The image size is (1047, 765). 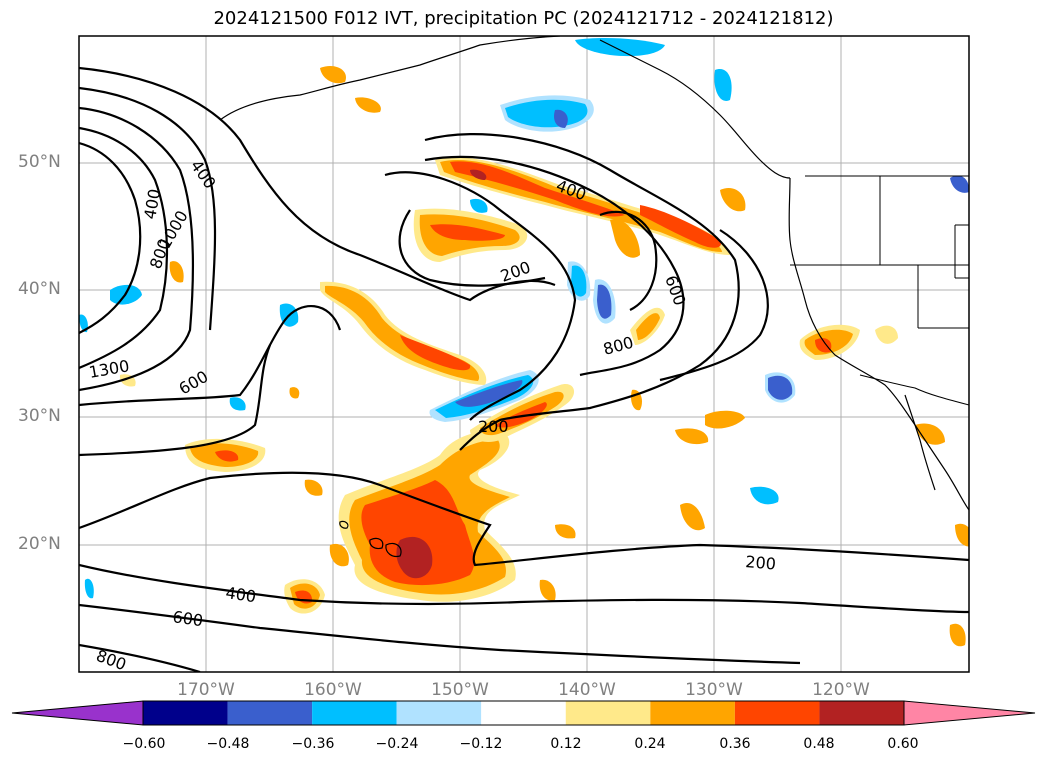 What do you see at coordinates (333, 690) in the screenshot?
I see `longitude-label: 160°W` at bounding box center [333, 690].